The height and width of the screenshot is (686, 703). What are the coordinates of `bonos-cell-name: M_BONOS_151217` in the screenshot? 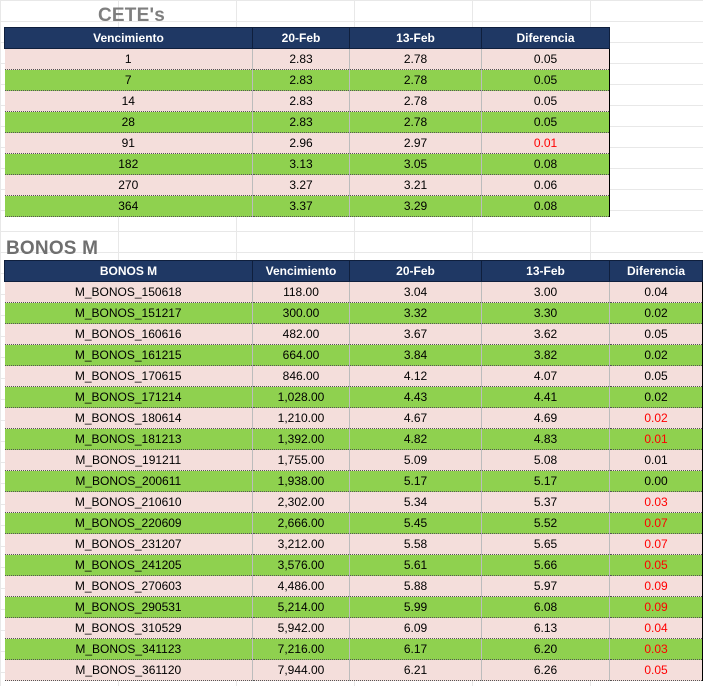 It's located at (128, 313).